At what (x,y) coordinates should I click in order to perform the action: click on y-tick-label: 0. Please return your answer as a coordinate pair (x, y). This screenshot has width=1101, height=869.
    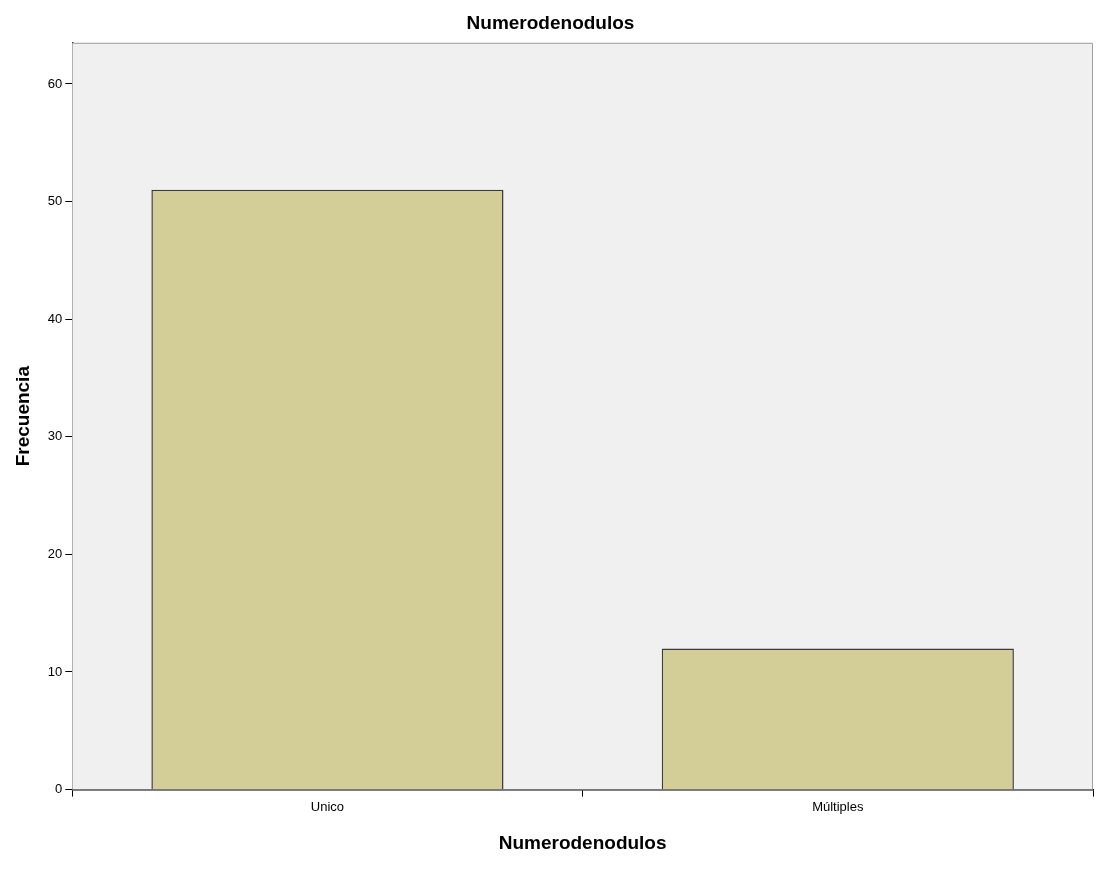
    Looking at the image, I should click on (59, 789).